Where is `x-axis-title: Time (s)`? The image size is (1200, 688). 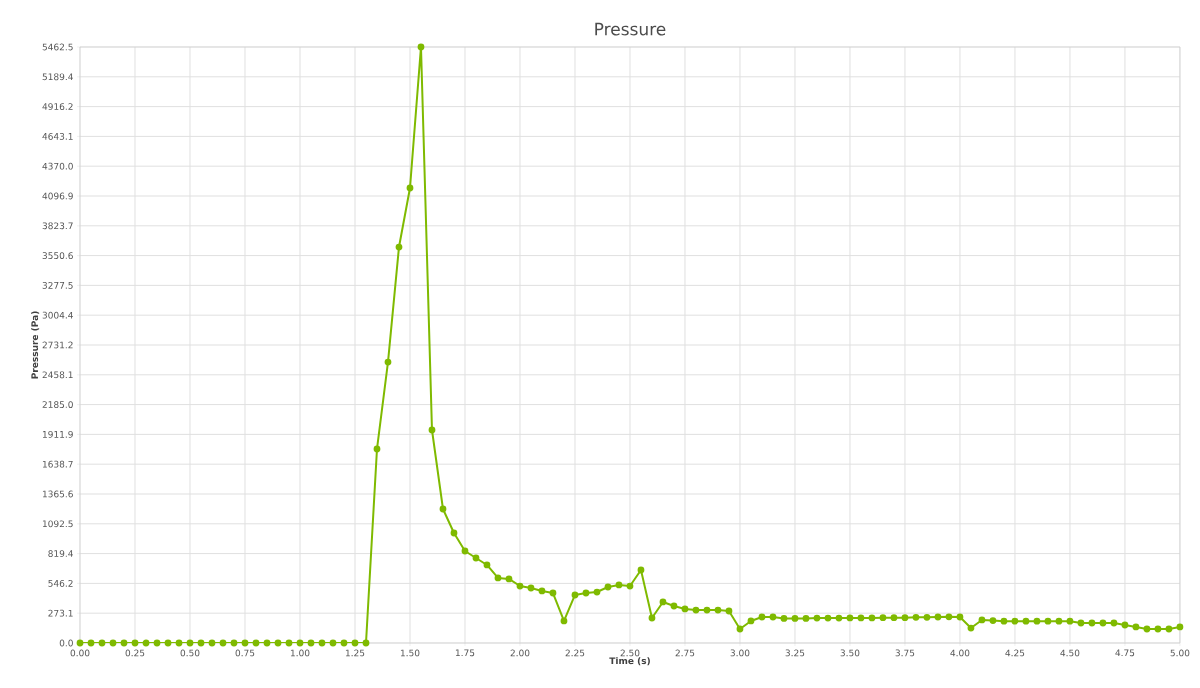
x-axis-title: Time (s) is located at coordinates (629, 661).